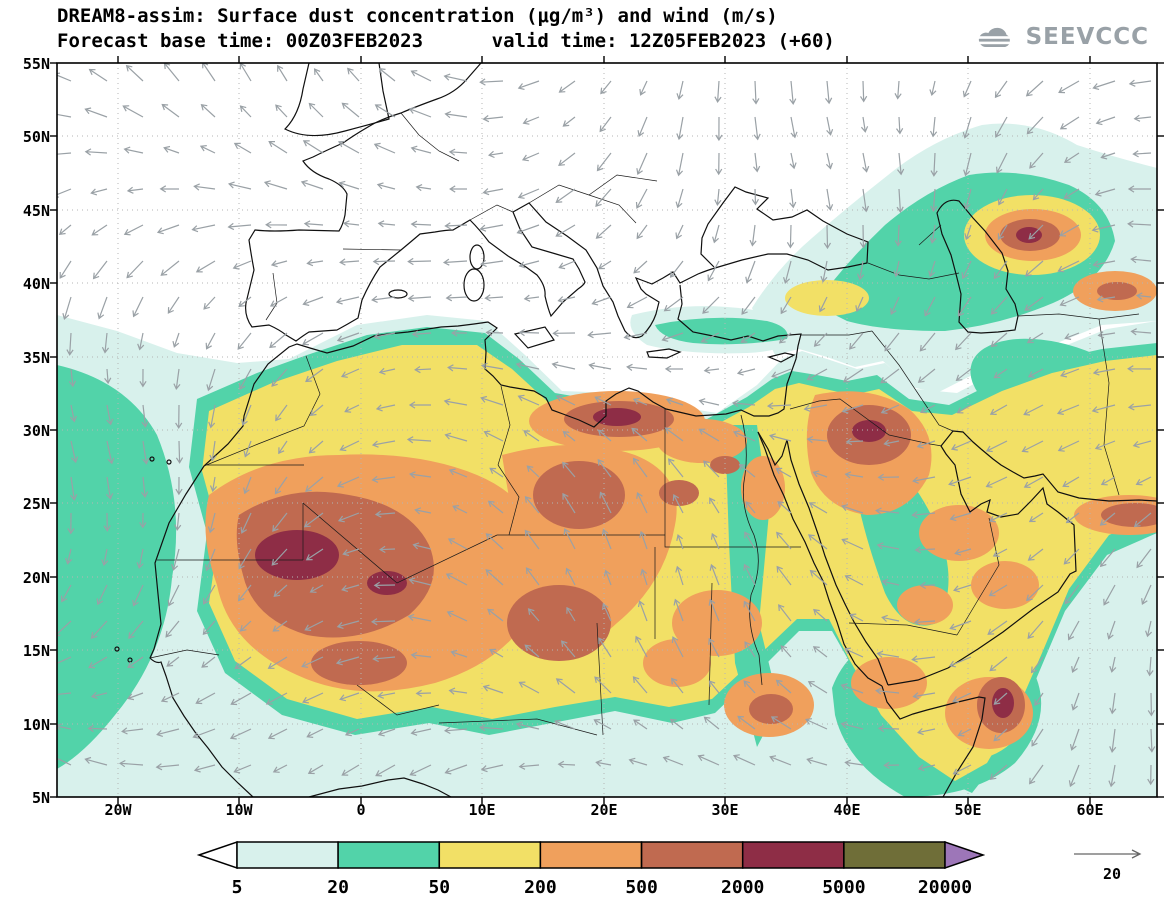 The image size is (1165, 907). Describe the element at coordinates (1090, 810) in the screenshot. I see `lon-tick-label: 60E` at that location.